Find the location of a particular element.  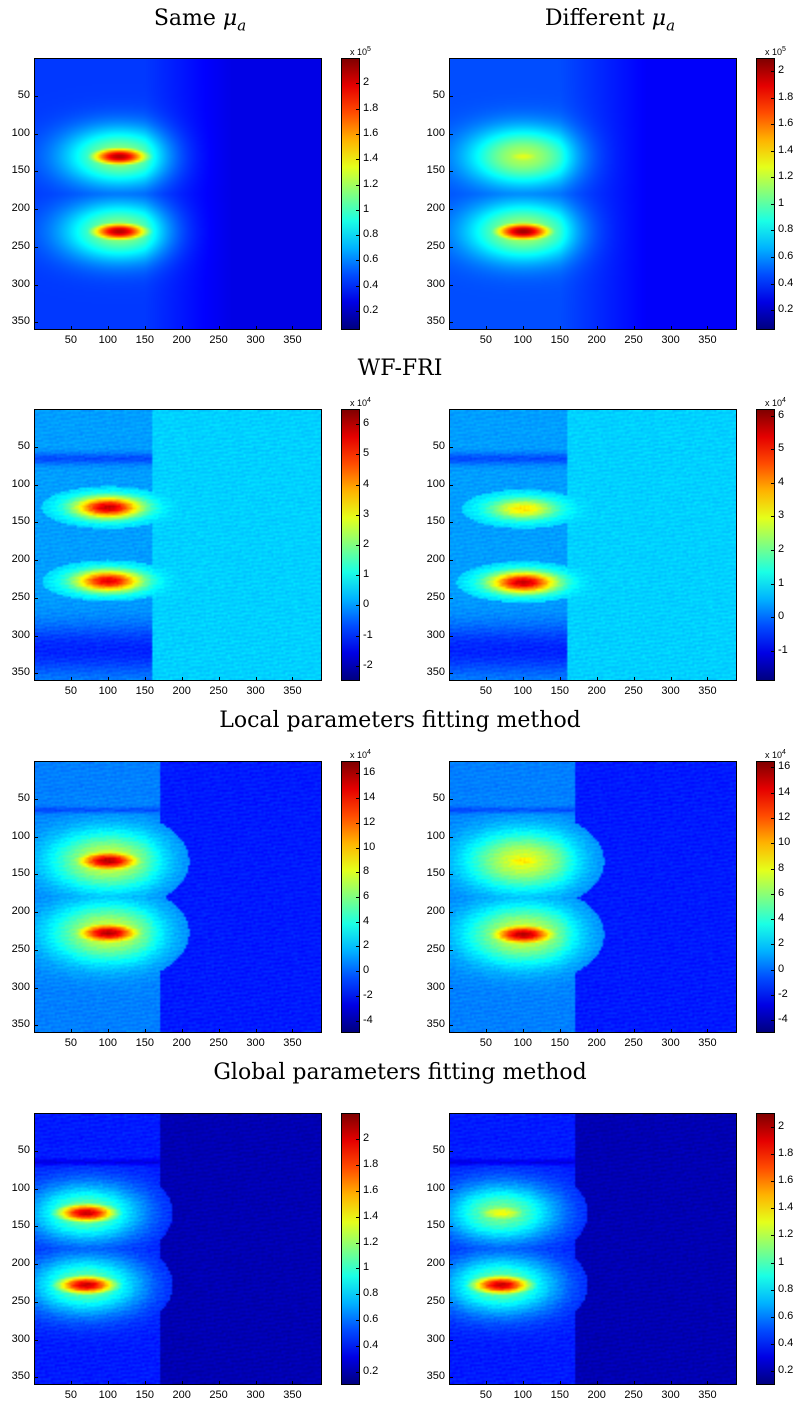

colorbar-tick-label: 1 is located at coordinates (781, 582).